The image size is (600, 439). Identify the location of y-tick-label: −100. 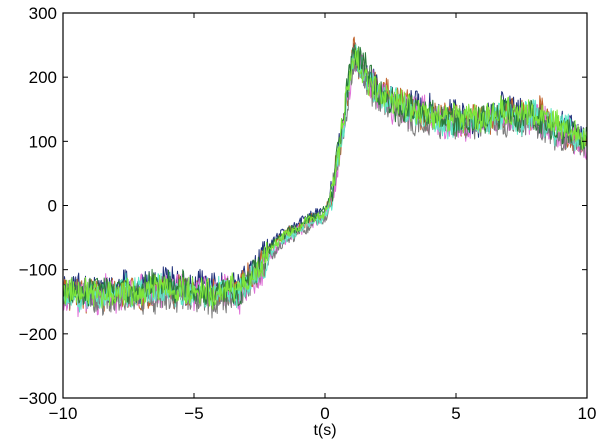
(38, 270).